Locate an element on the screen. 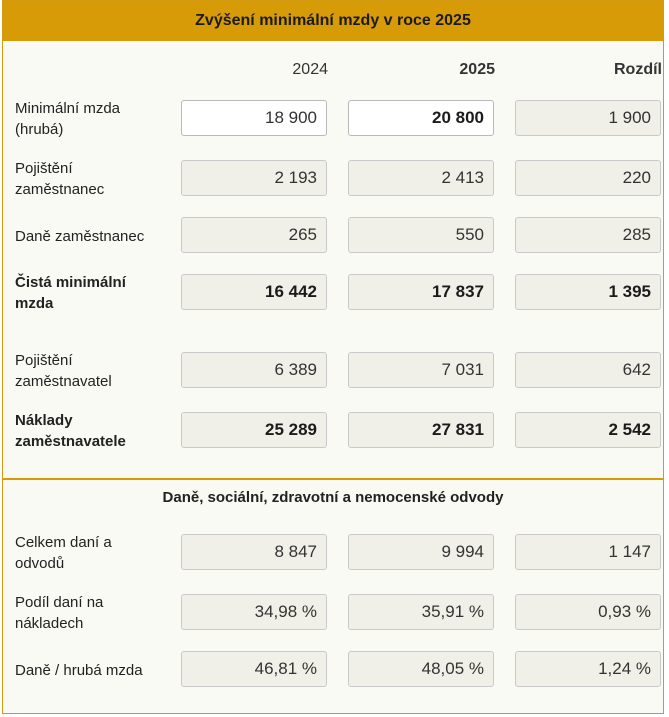 Image resolution: width=669 pixels, height=717 pixels. difference-field: 1 147 is located at coordinates (588, 552).